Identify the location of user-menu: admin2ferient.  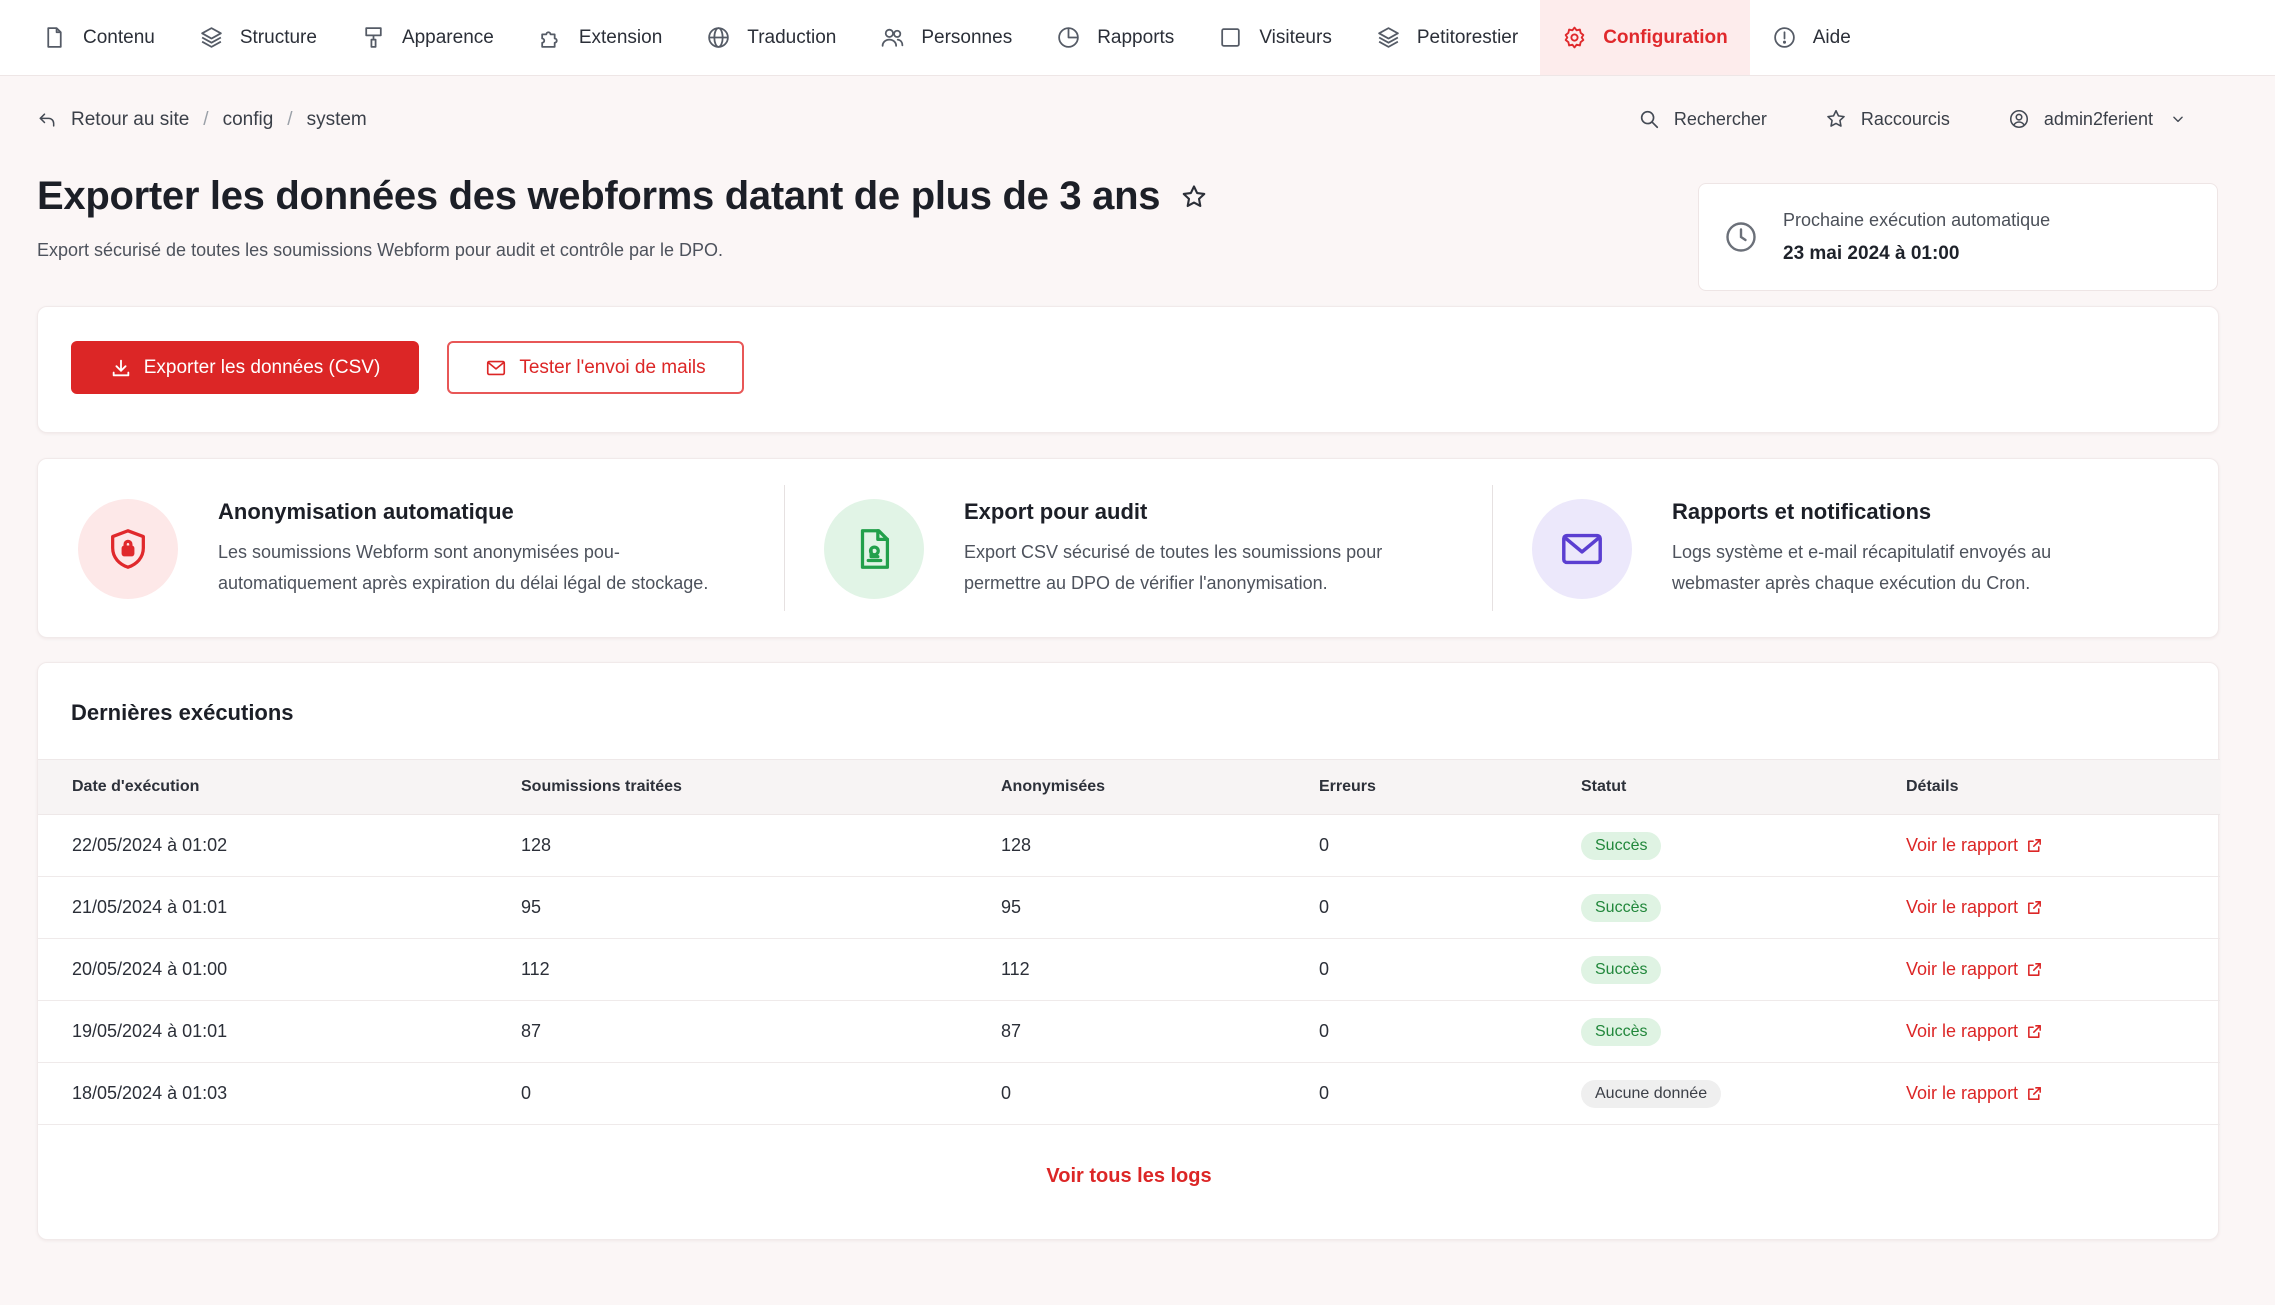
(2096, 119).